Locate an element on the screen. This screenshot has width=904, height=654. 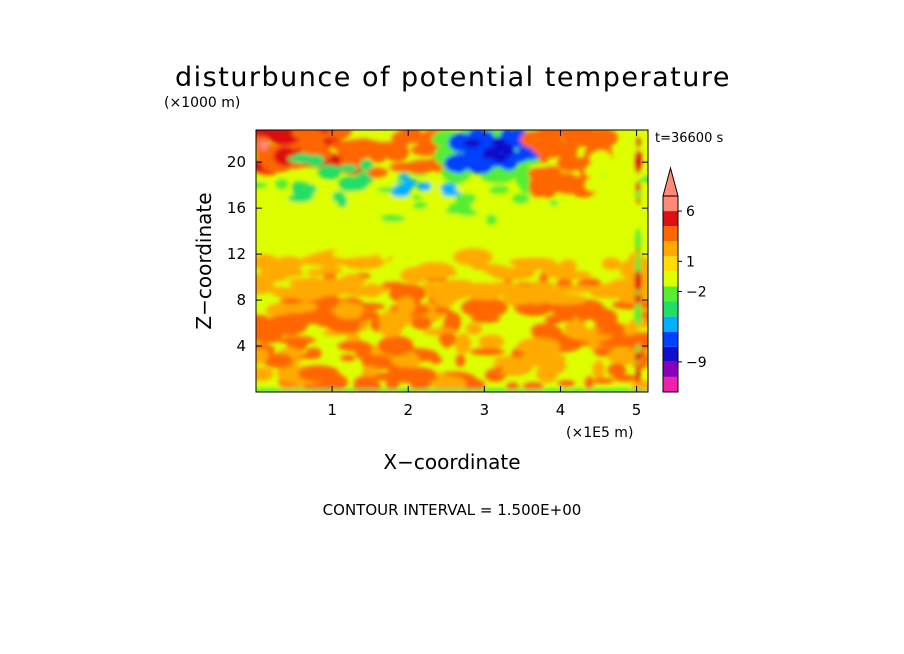
colorbar: 6 1 −2 −9 is located at coordinates (684, 279).